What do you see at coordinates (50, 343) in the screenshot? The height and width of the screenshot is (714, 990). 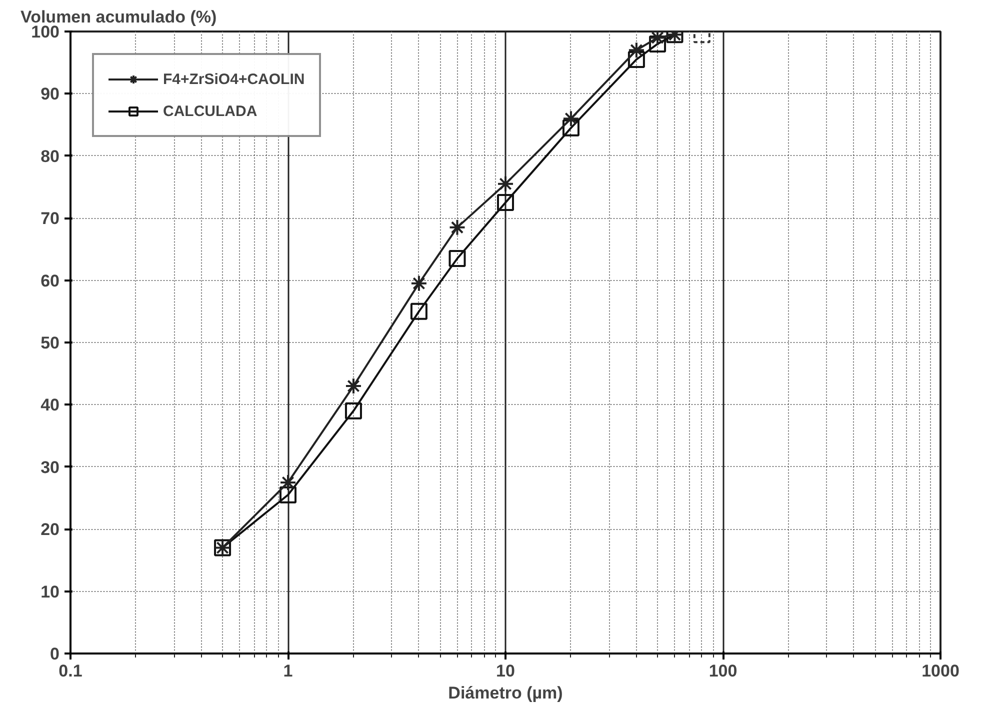 I see `y-tick-label: 50` at bounding box center [50, 343].